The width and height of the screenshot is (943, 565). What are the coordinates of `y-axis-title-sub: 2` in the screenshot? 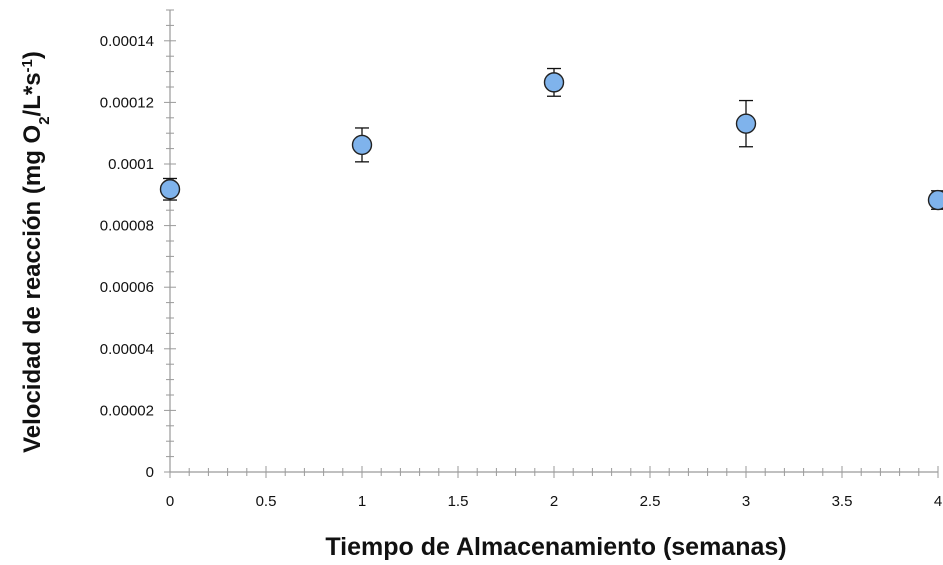 It's located at (44, 120).